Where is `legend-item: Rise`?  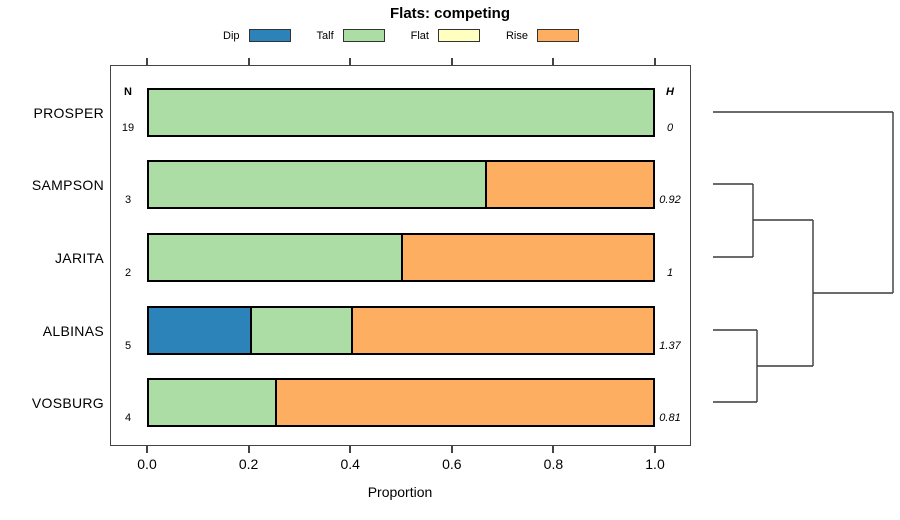
legend-item: Rise is located at coordinates (542, 35).